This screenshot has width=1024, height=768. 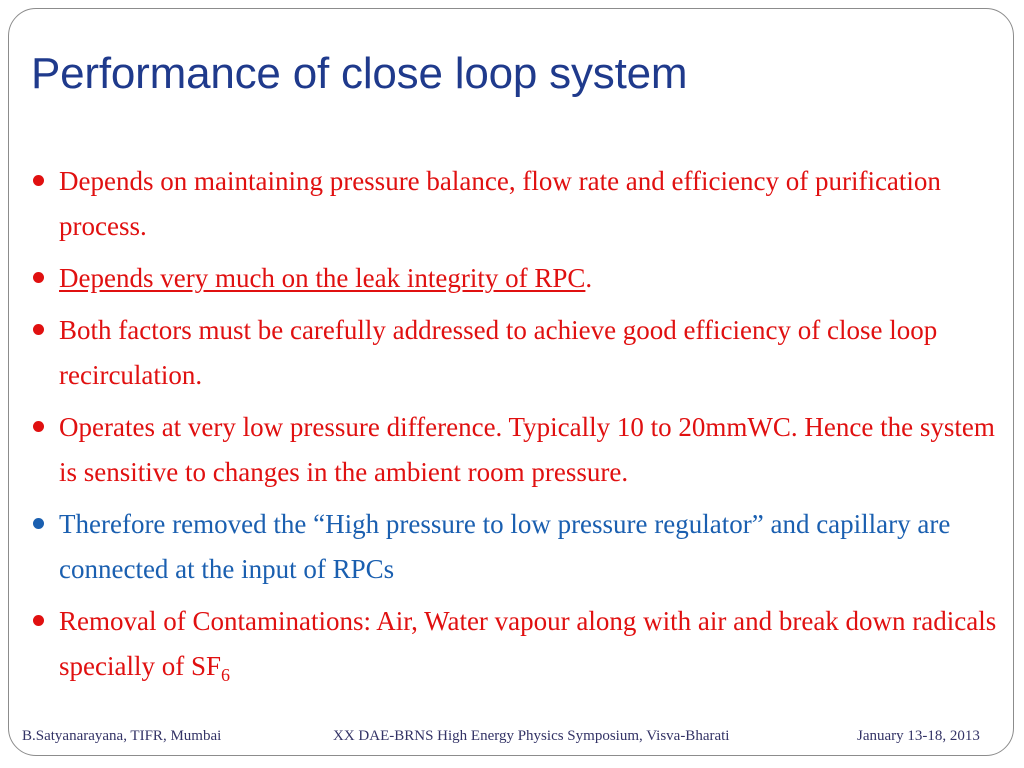 I want to click on footer-author: B.Satyanarayana, TIFR, Mumbai, so click(x=122, y=736).